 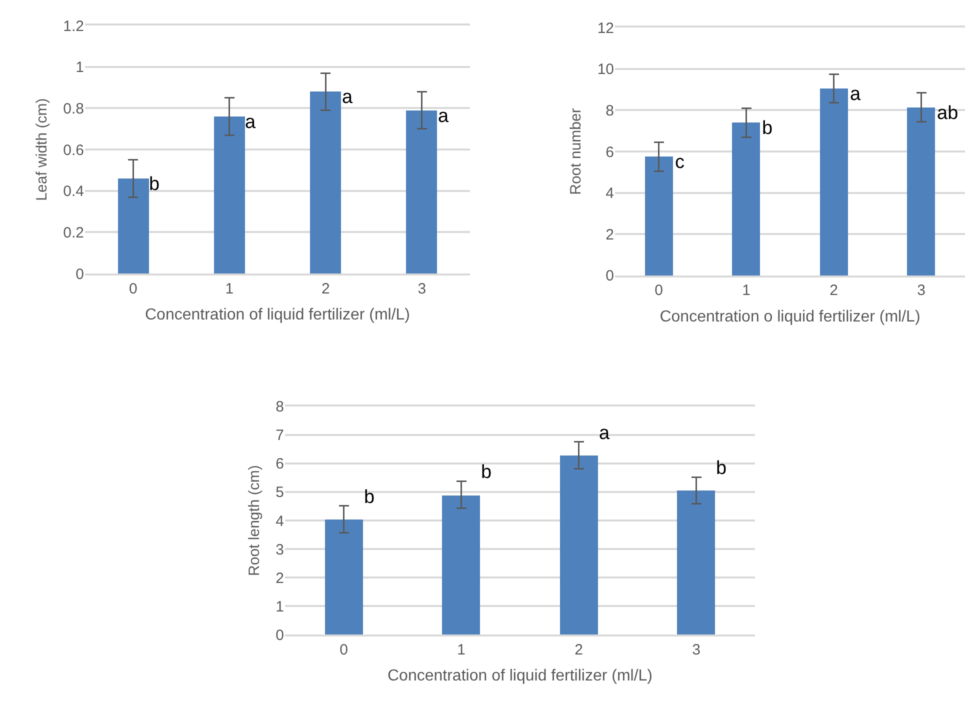 I want to click on y-tick-label: 0.4, so click(x=73, y=191).